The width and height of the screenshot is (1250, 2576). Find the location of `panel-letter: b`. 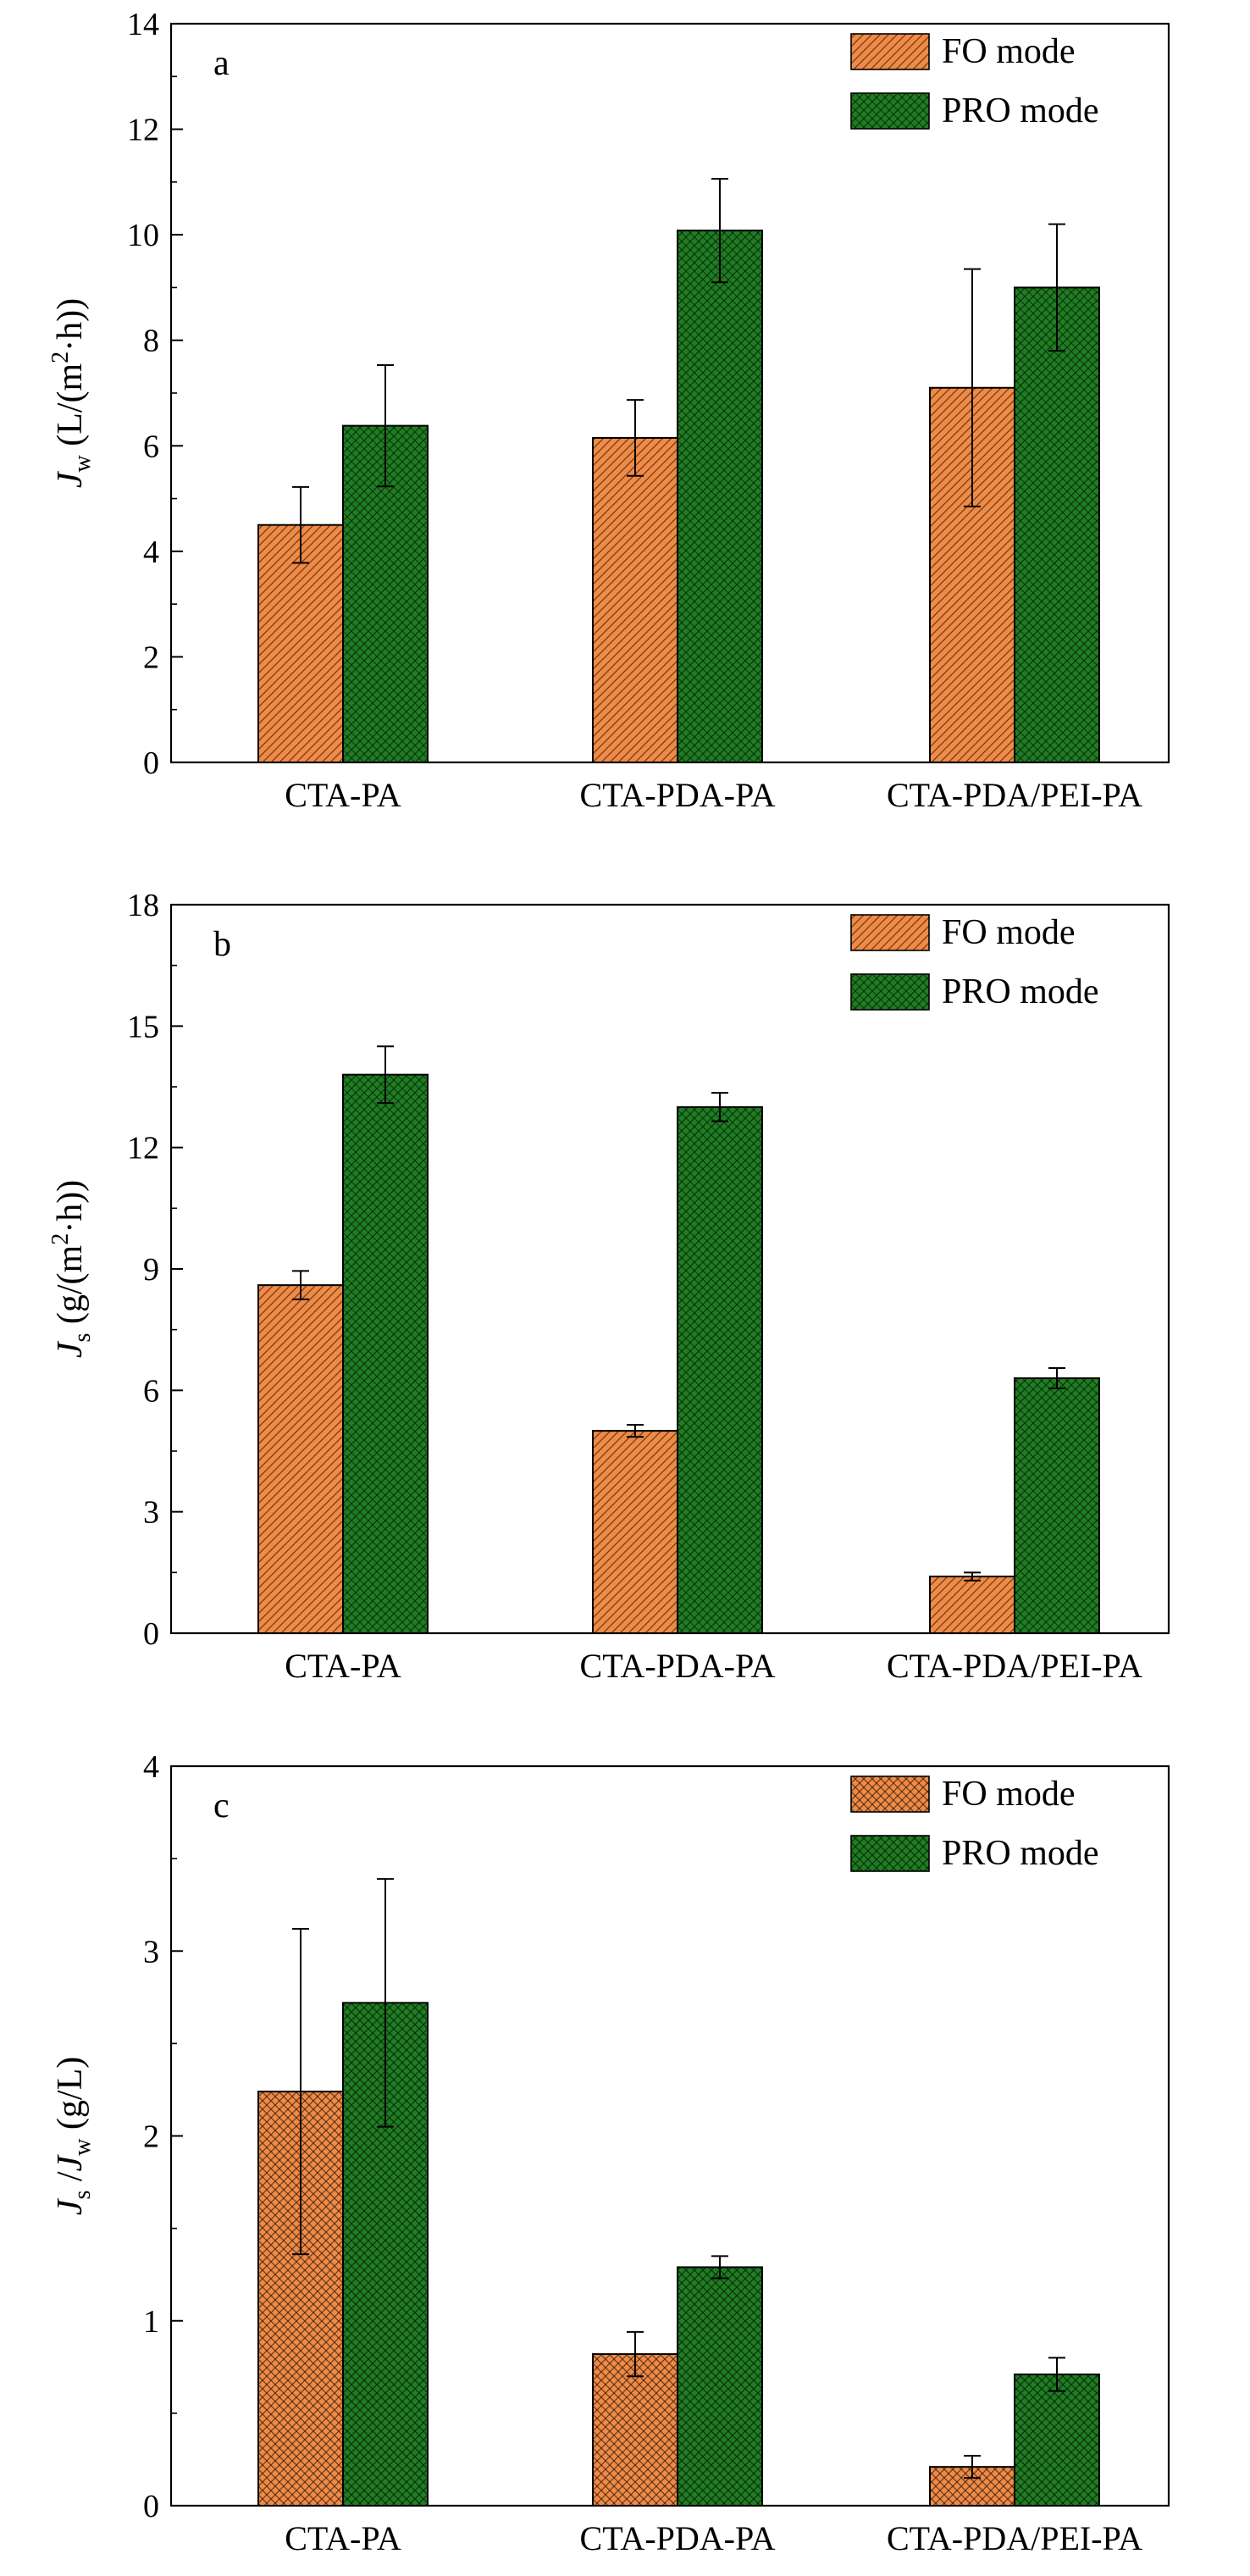

panel-letter: b is located at coordinates (222, 944).